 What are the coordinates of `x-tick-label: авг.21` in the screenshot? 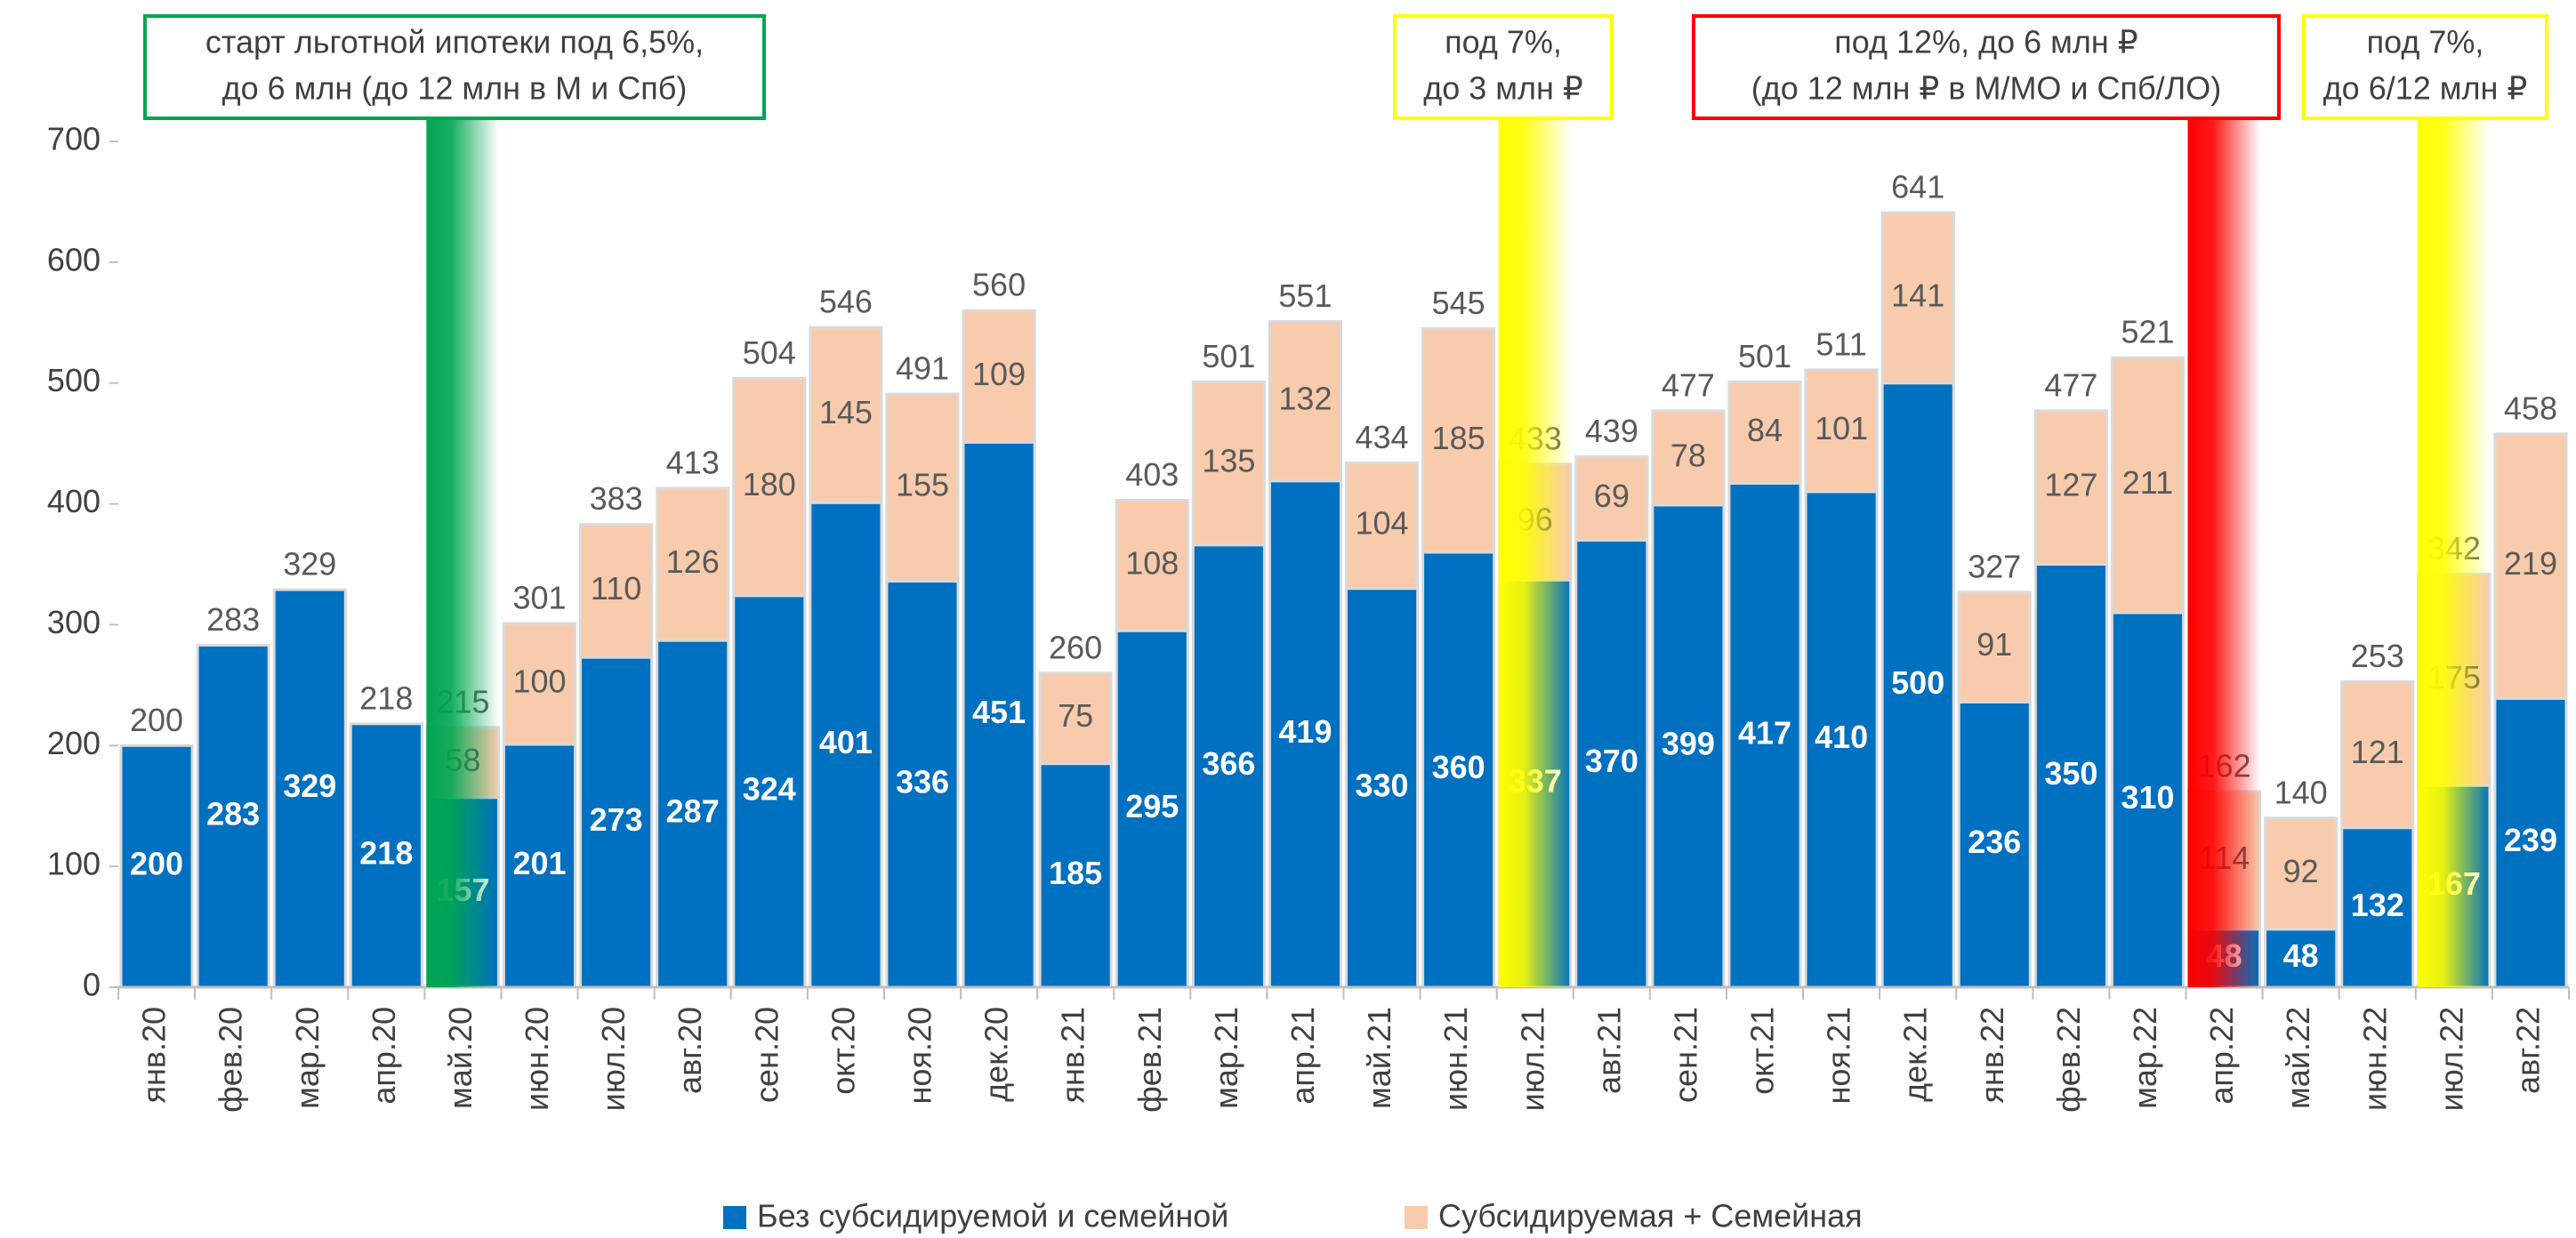 It's located at (1608, 1051).